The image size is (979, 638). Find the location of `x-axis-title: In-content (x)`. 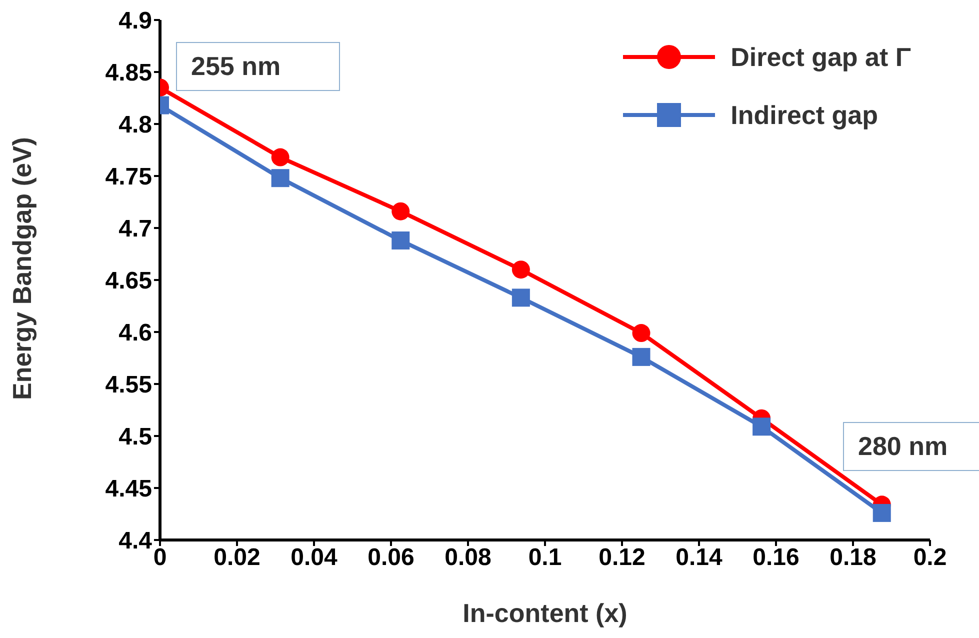

x-axis-title: In-content (x) is located at coordinates (545, 613).